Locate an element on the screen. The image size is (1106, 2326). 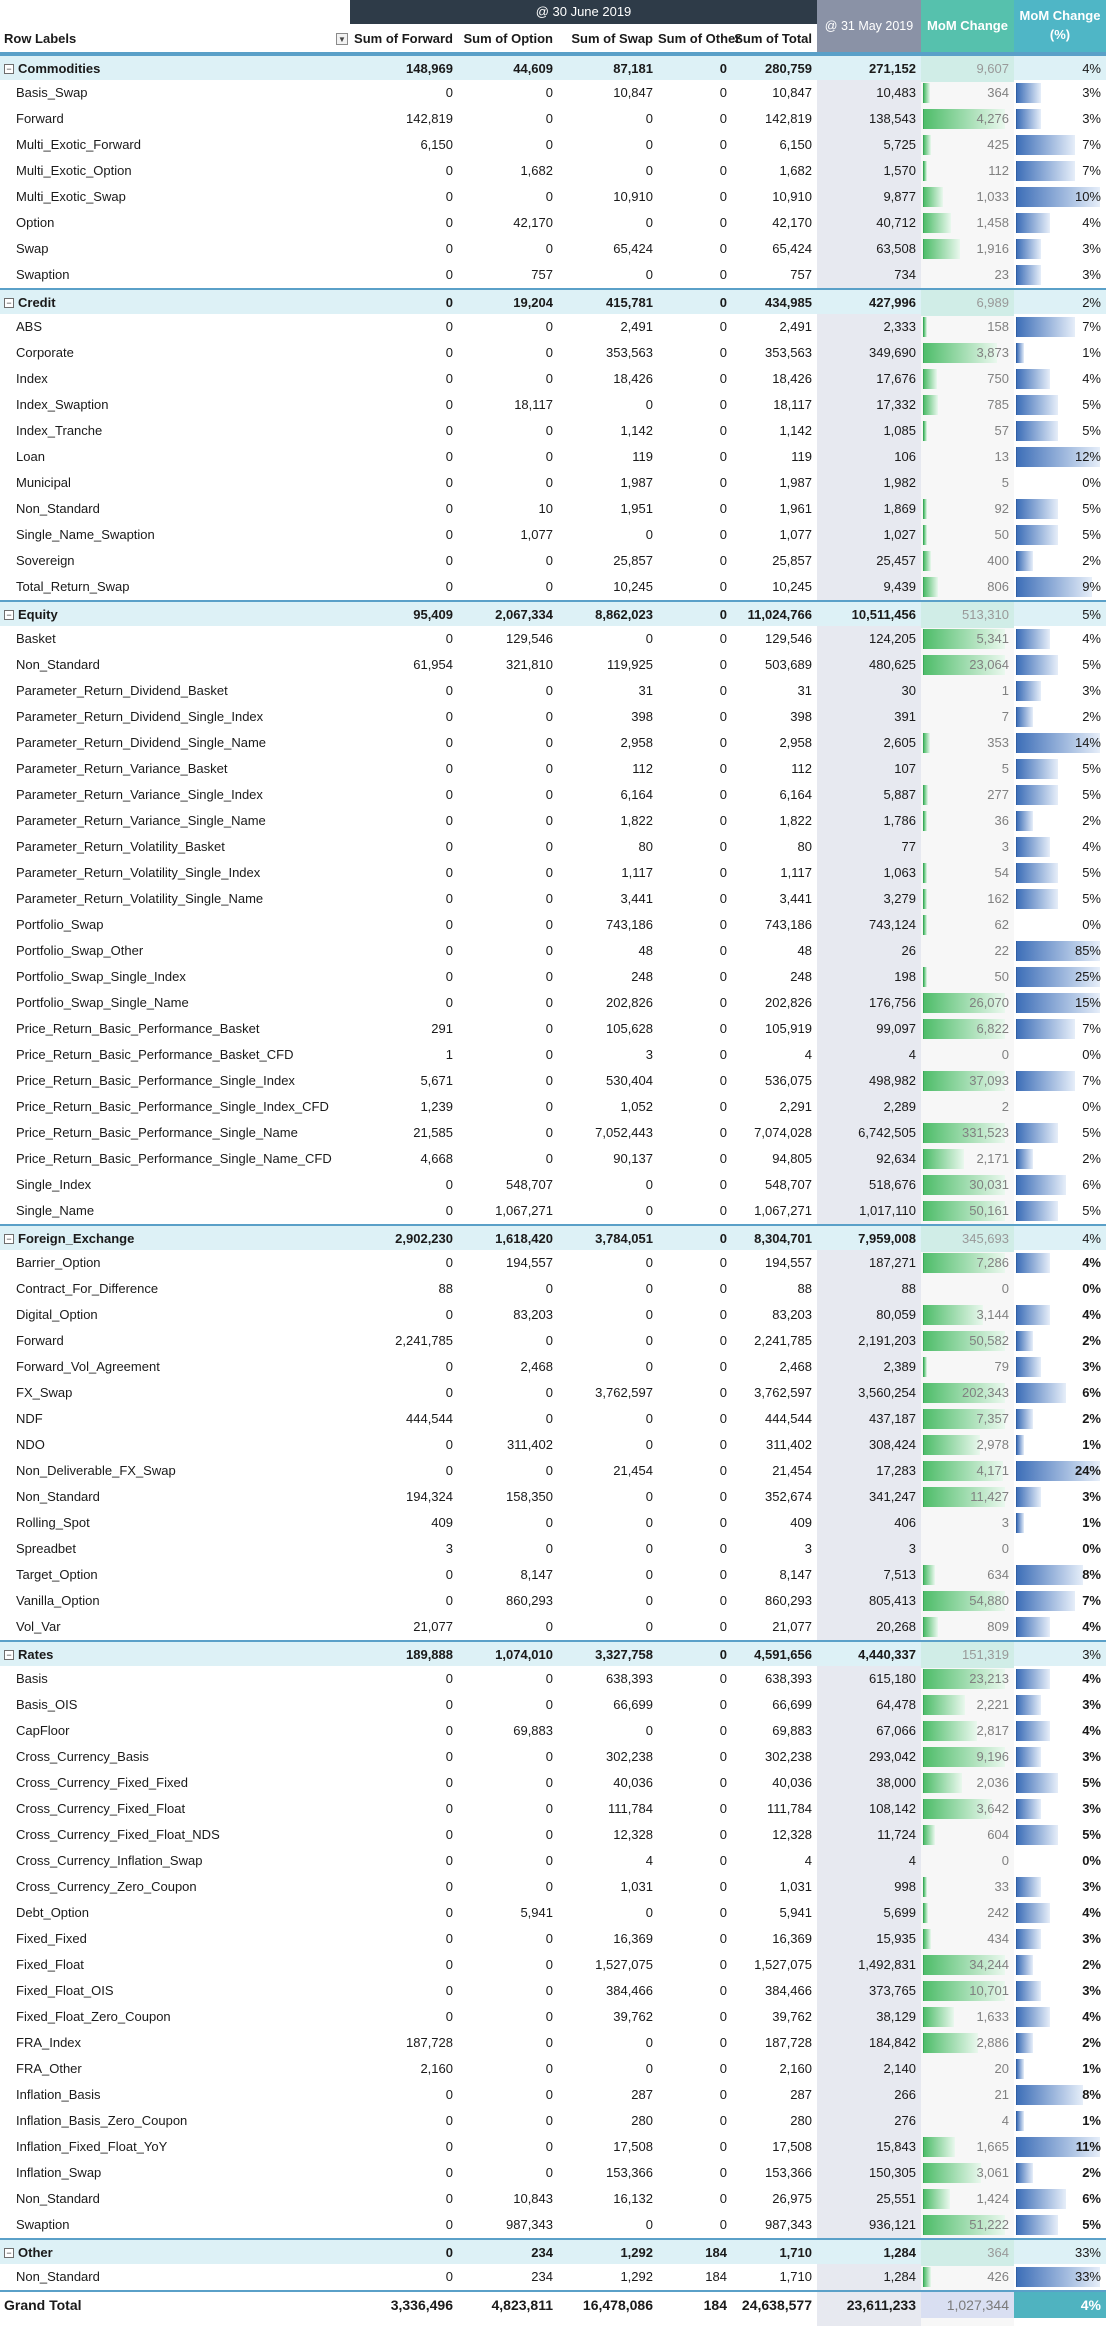
table-row: Index_Tranche 0 0 1,142 0 1,142 1,085 57 5% is located at coordinates (553, 431).